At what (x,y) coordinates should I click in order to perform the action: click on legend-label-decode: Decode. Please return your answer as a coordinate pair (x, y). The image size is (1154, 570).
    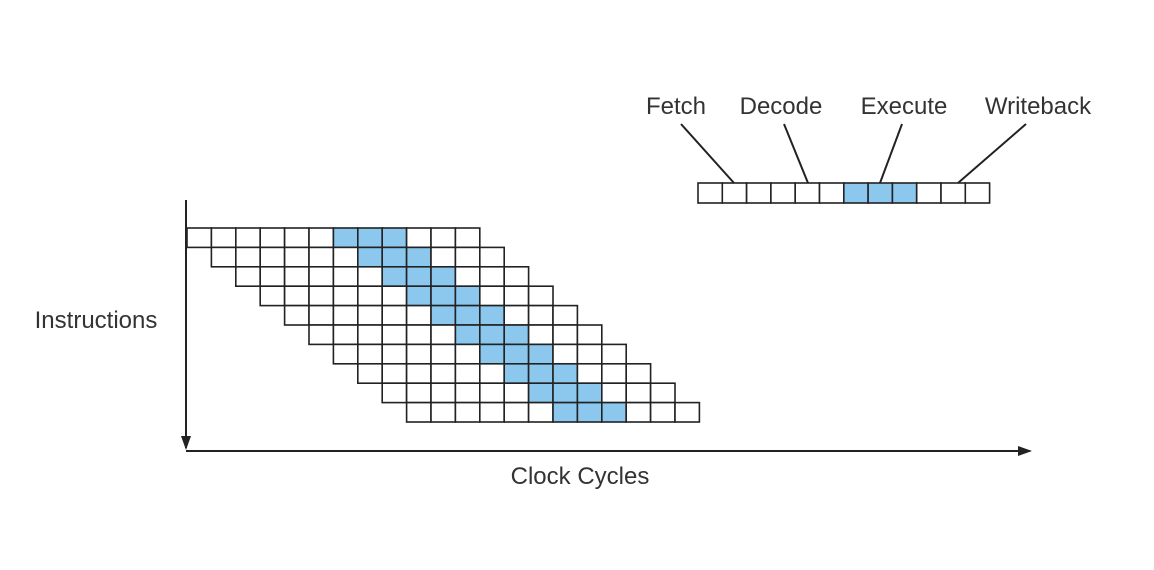
    Looking at the image, I should click on (781, 106).